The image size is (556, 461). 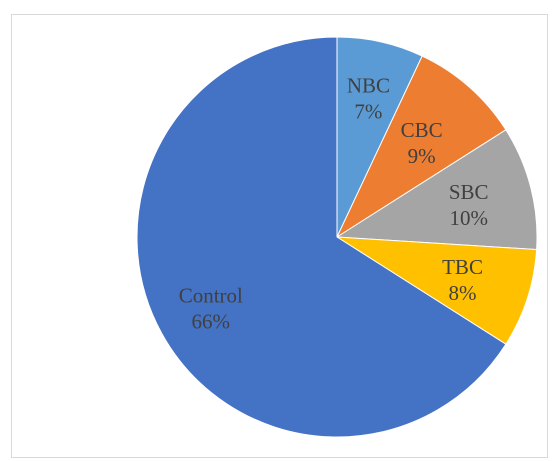 I want to click on pie-label-name: Control, so click(x=211, y=295).